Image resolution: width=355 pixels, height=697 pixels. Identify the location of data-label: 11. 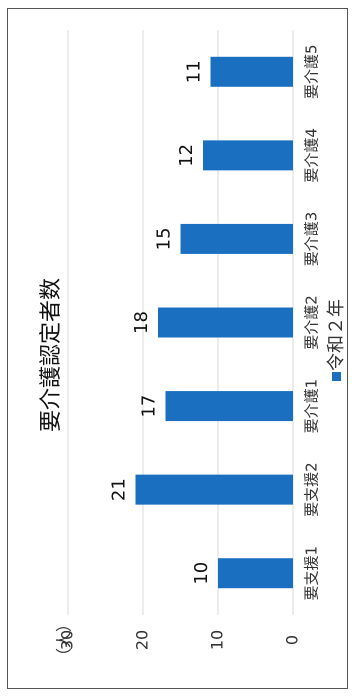
(194, 71).